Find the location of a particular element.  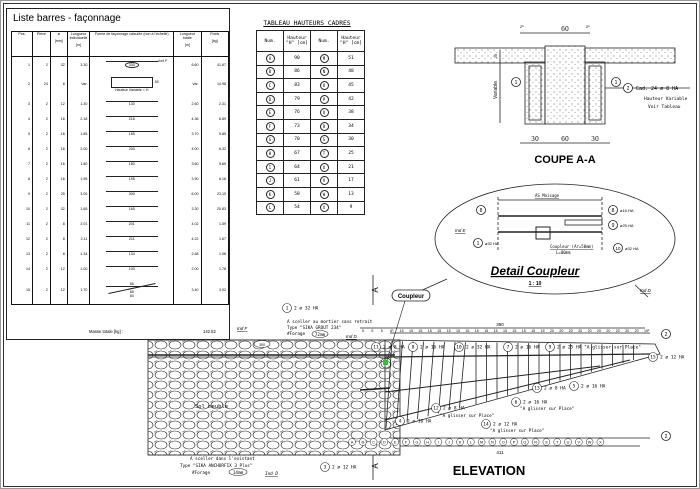

frame-letter: O is located at coordinates (503, 443).